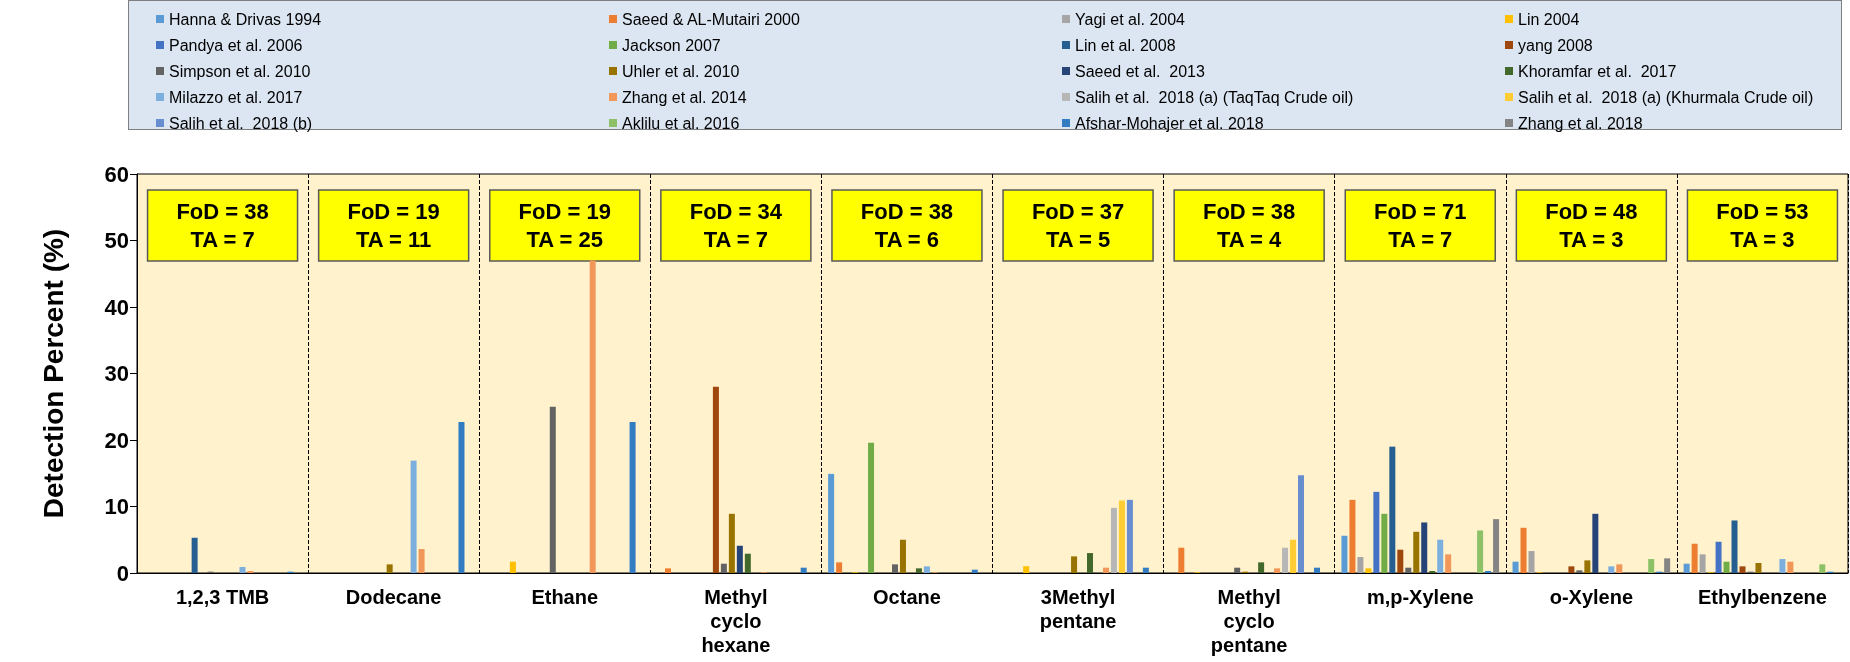 The image size is (1850, 662). What do you see at coordinates (1169, 123) in the screenshot?
I see `legend-label: Afshar-Mohajer et al. 2018` at bounding box center [1169, 123].